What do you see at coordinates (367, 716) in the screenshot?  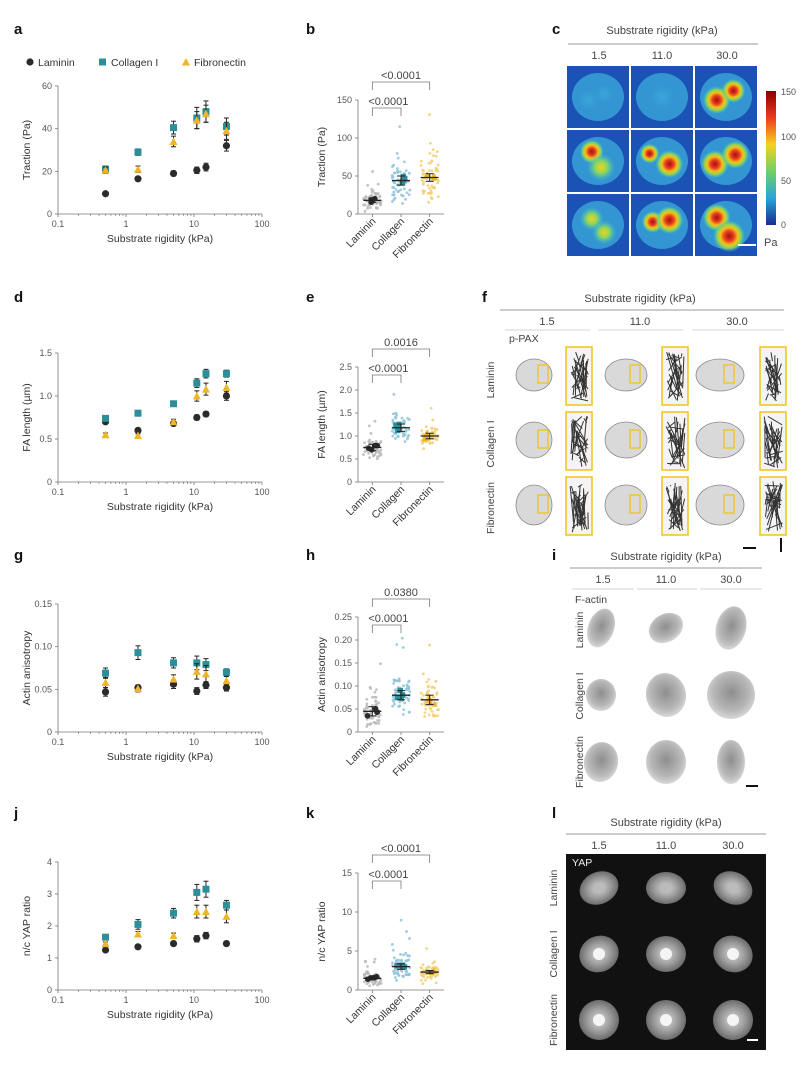 I see `replicate-mean` at bounding box center [367, 716].